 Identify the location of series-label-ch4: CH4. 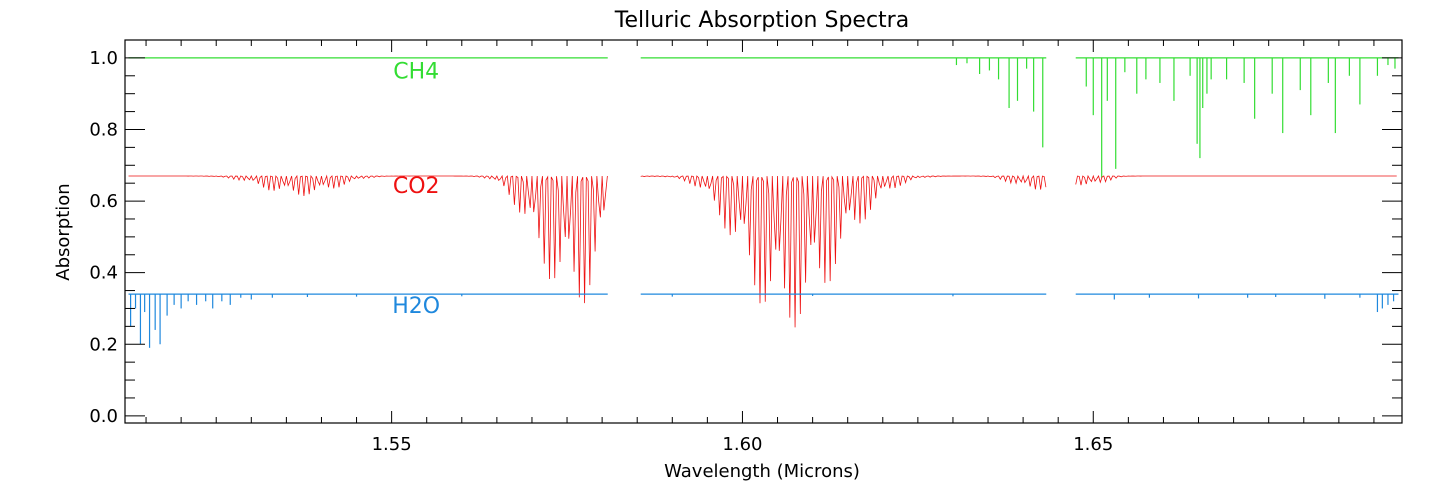
(416, 71).